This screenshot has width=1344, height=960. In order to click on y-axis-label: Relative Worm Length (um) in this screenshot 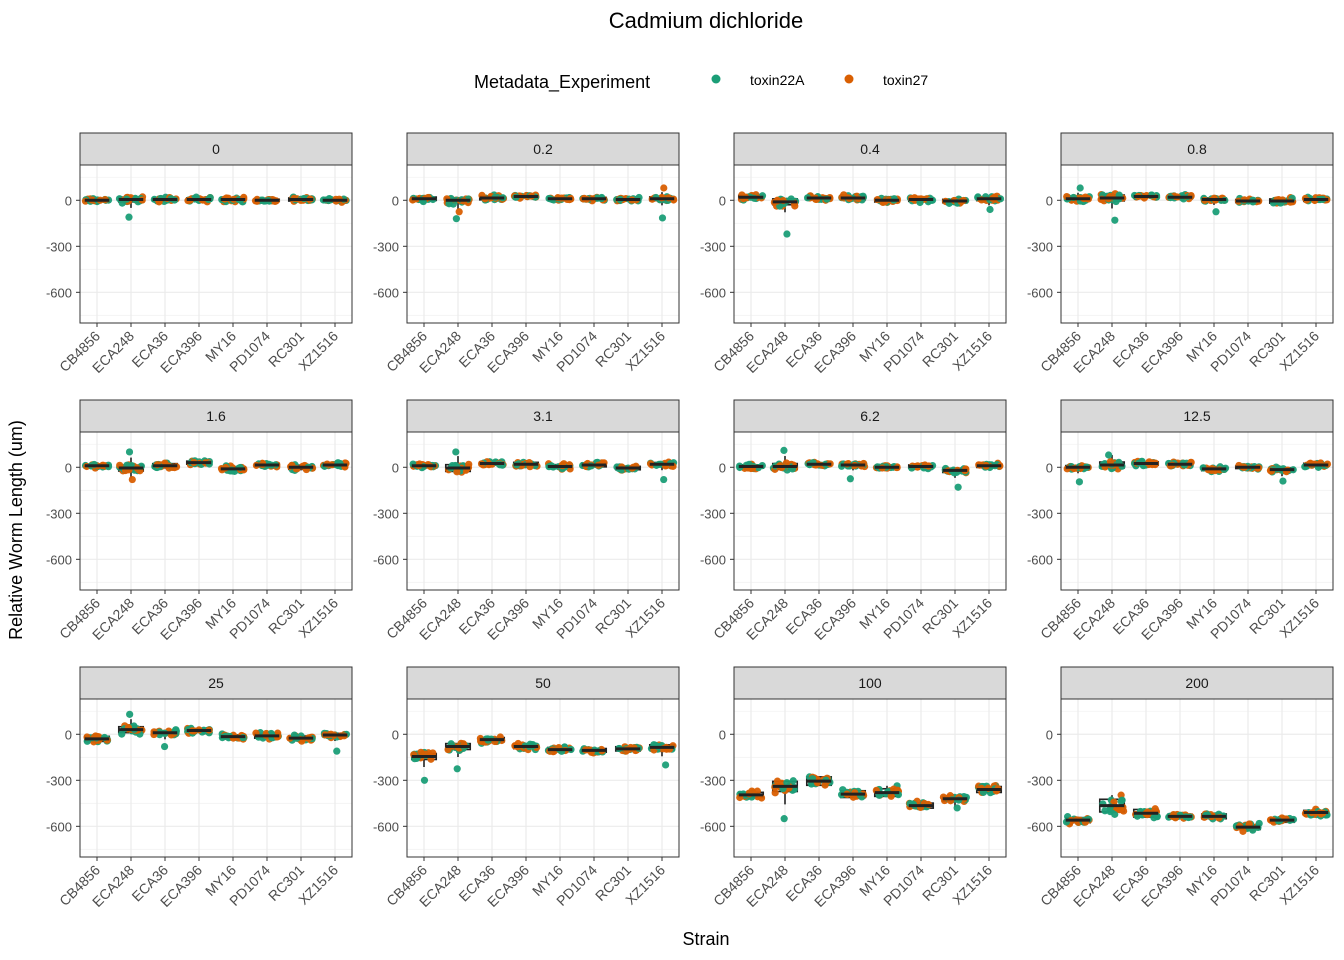, I will do `click(16, 530)`.